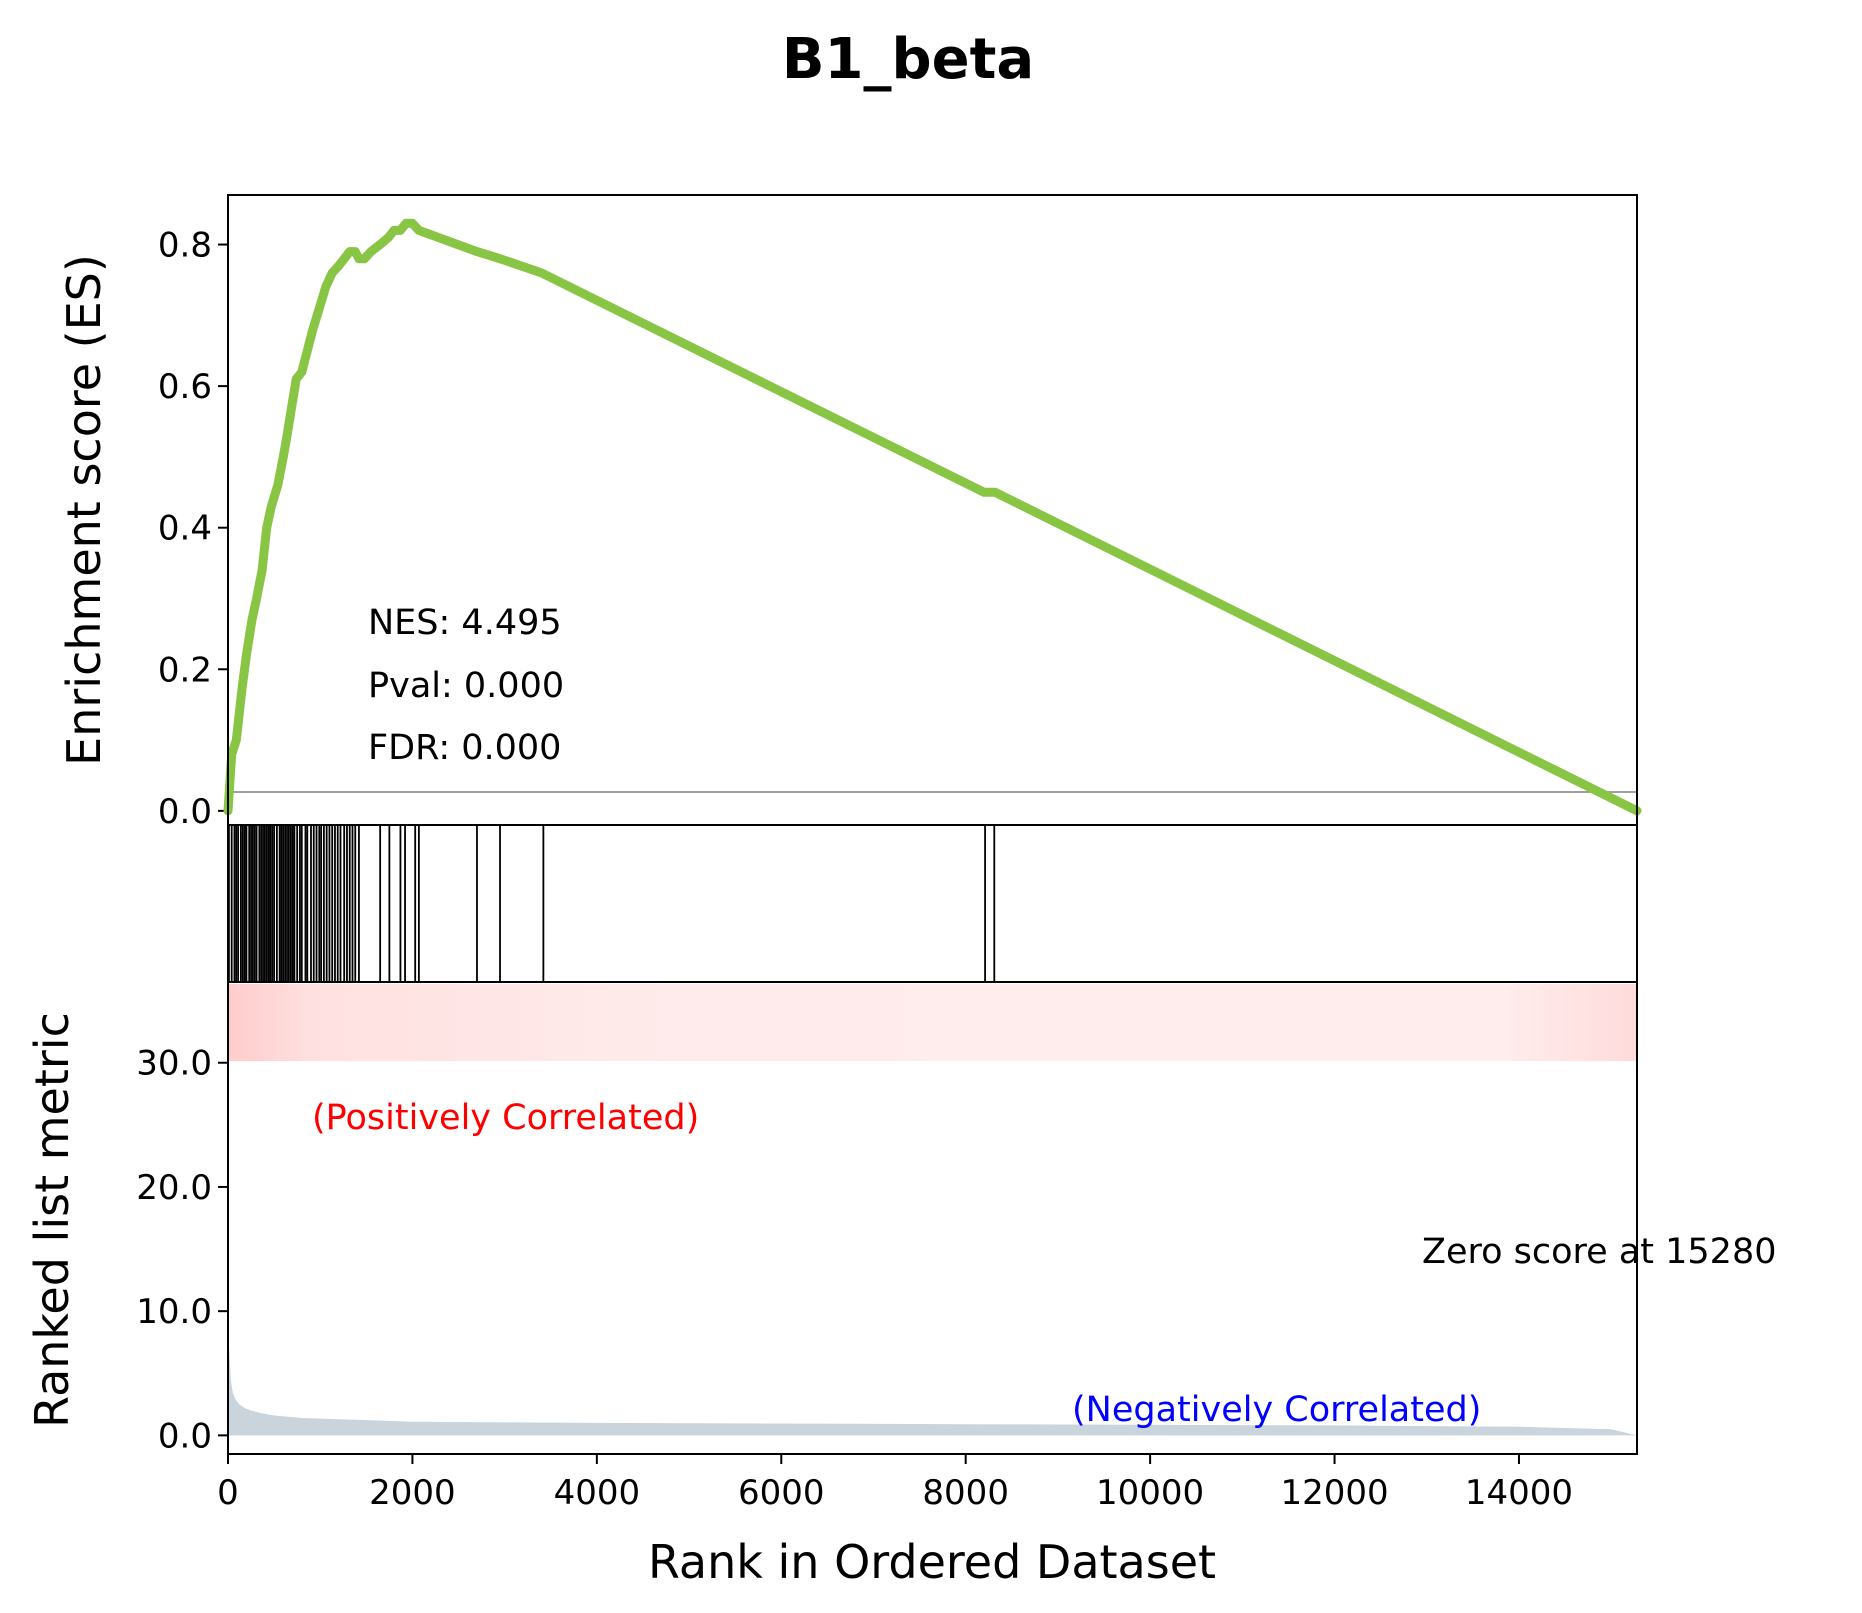 Image resolution: width=1862 pixels, height=1613 pixels. Describe the element at coordinates (1334, 1493) in the screenshot. I see `x-tick-label: 12000` at that location.